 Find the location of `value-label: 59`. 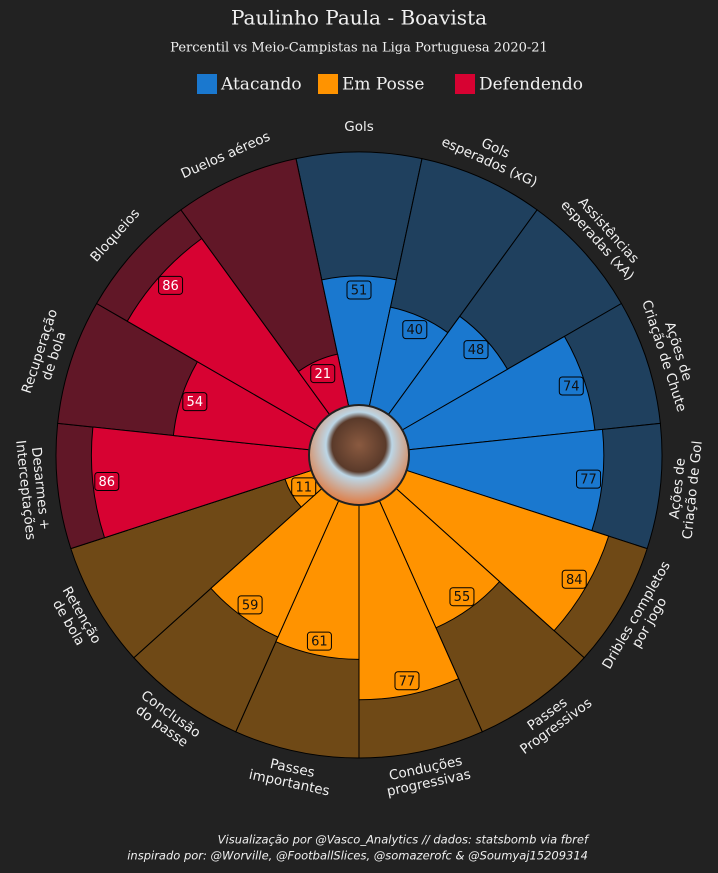

value-label: 59 is located at coordinates (250, 605).